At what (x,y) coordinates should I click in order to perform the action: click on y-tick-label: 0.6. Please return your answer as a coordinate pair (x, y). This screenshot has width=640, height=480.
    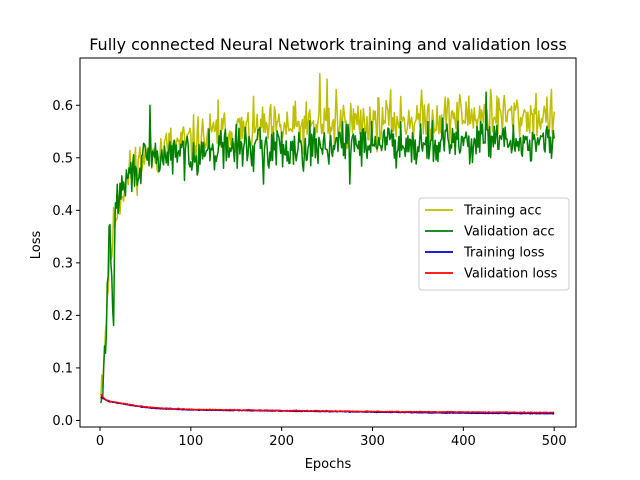
    Looking at the image, I should click on (62, 106).